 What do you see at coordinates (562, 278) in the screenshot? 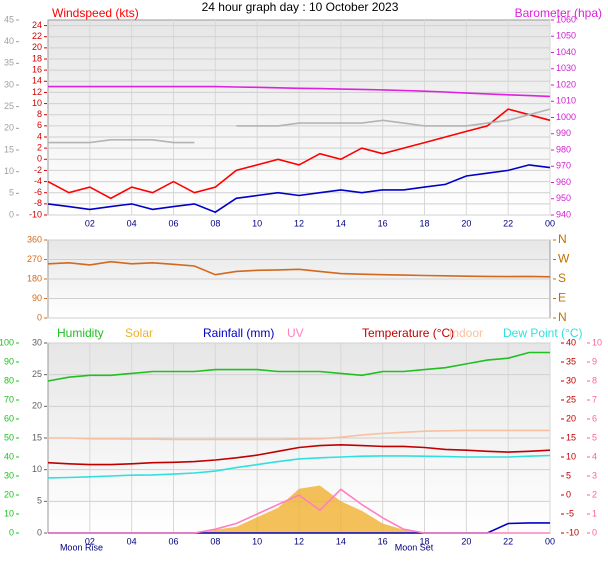
I see `y-tick-label: S` at bounding box center [562, 278].